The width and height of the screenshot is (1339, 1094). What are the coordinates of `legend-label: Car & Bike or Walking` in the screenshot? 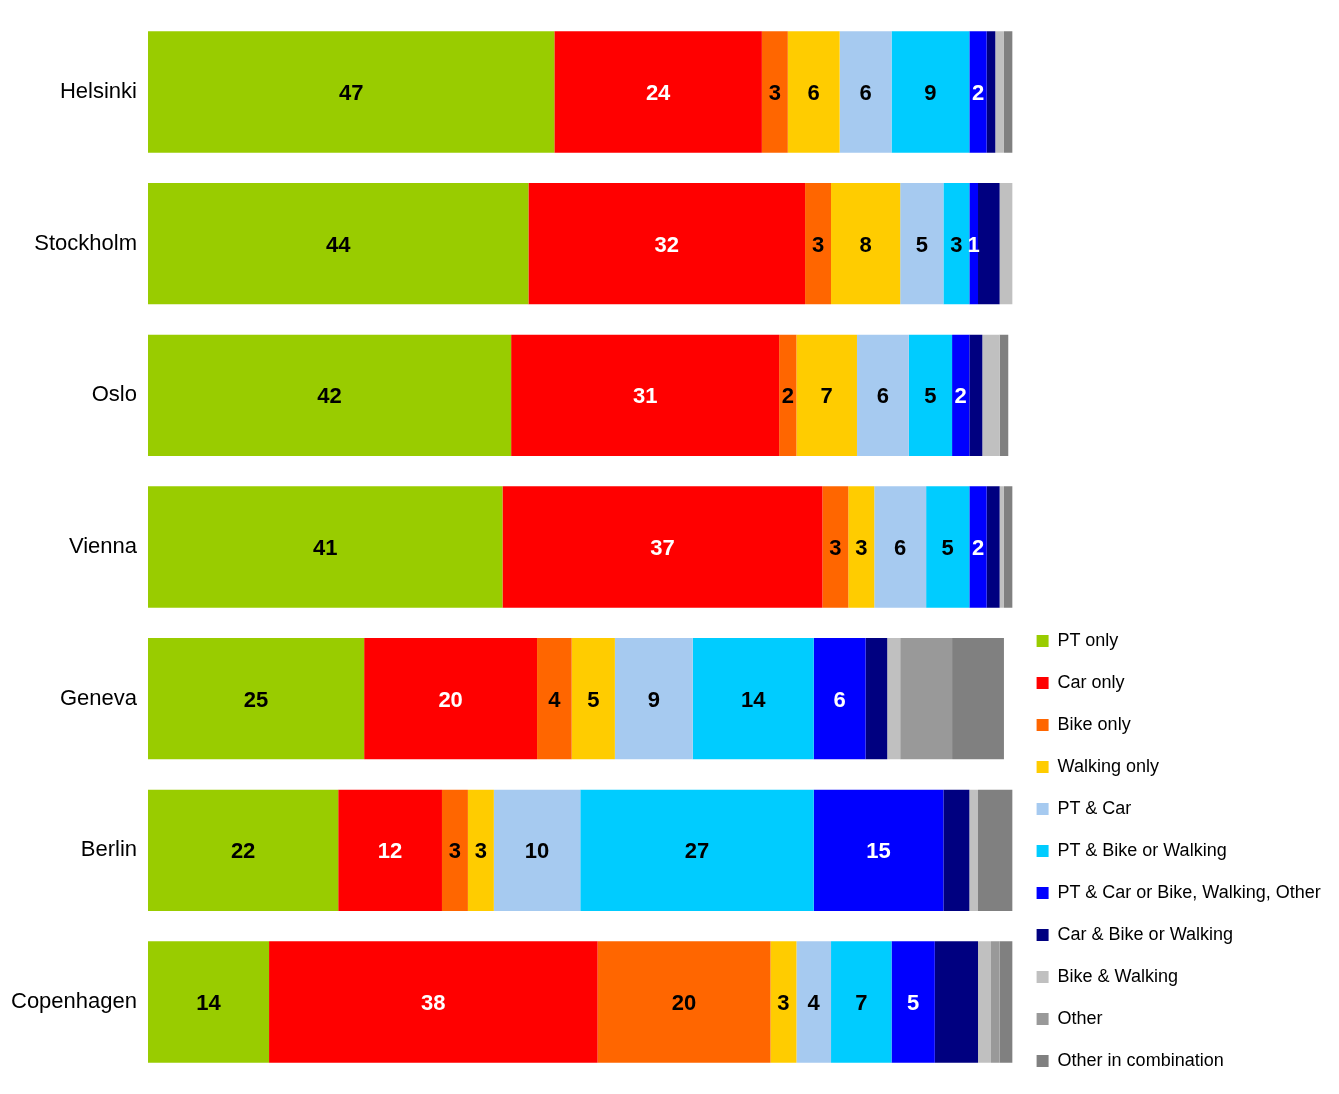 It's located at (1145, 933).